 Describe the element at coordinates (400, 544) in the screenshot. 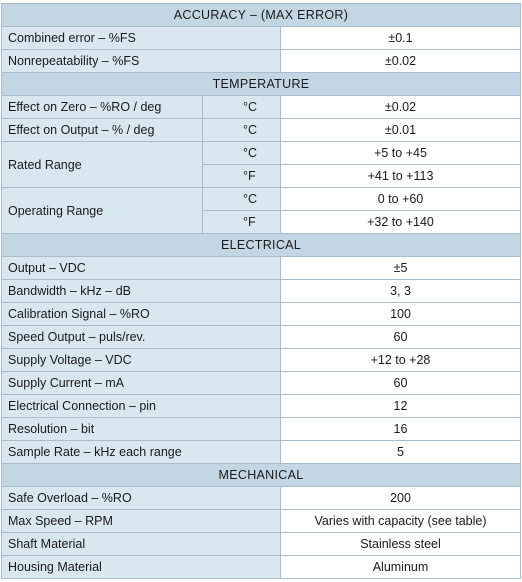

I see `spec-value: Stainless steel` at that location.